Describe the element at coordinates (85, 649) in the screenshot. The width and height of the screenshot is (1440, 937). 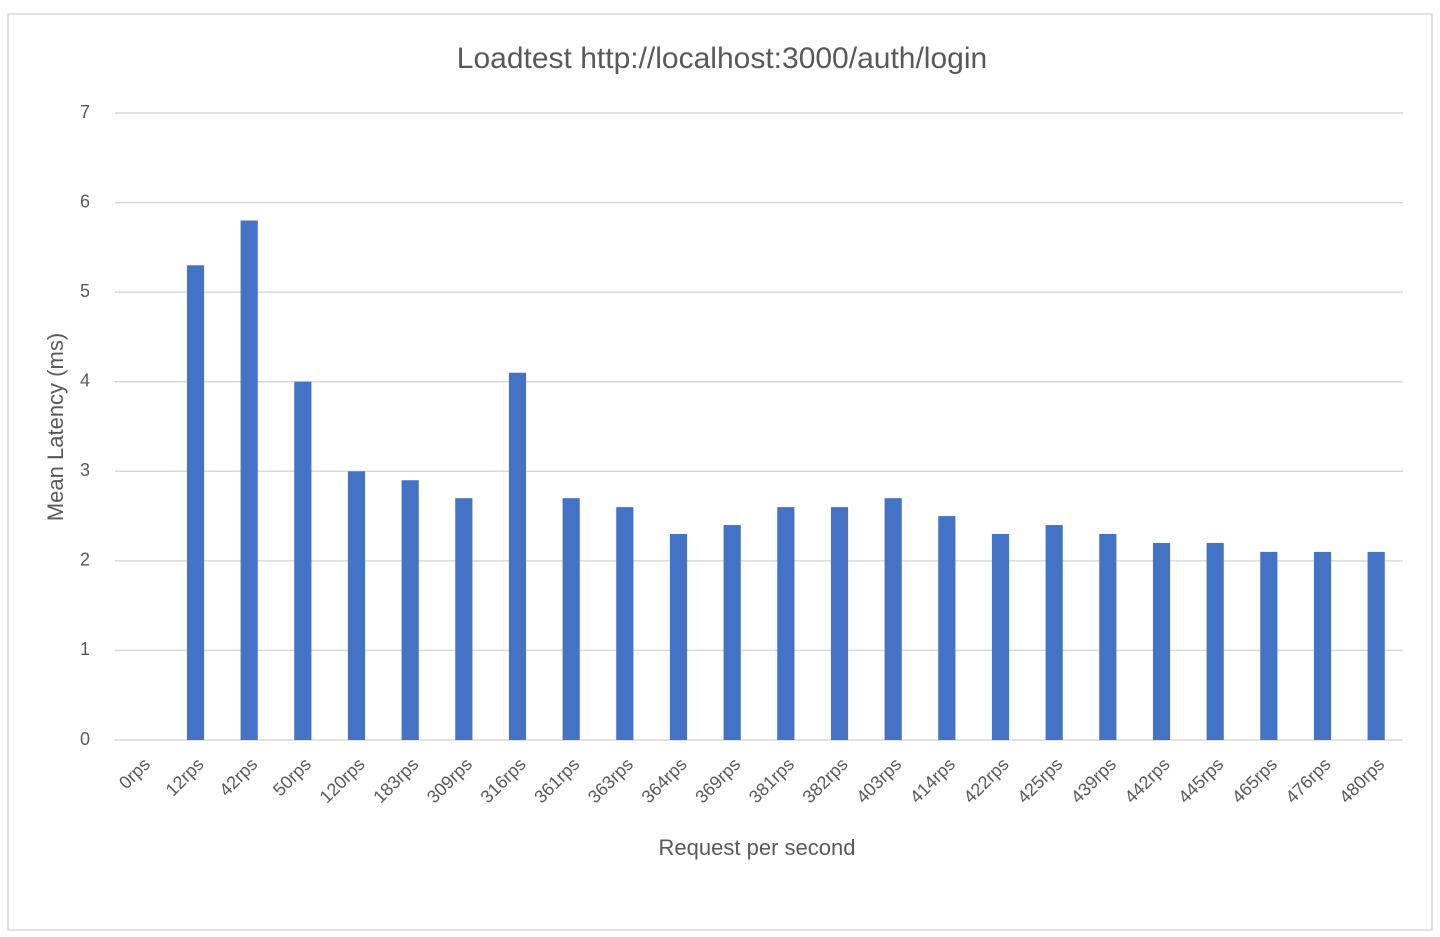
I see `y-tick-label: 1` at that location.